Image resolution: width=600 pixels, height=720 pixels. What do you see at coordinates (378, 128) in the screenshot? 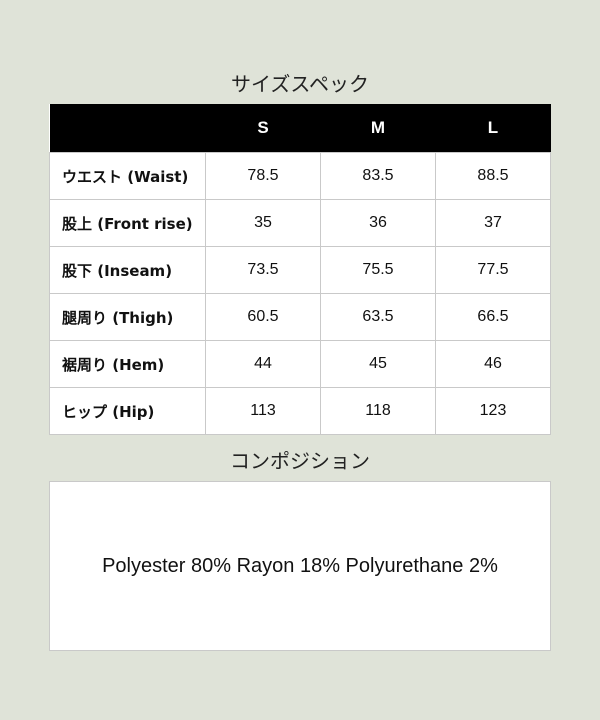
I see `header-m: M` at bounding box center [378, 128].